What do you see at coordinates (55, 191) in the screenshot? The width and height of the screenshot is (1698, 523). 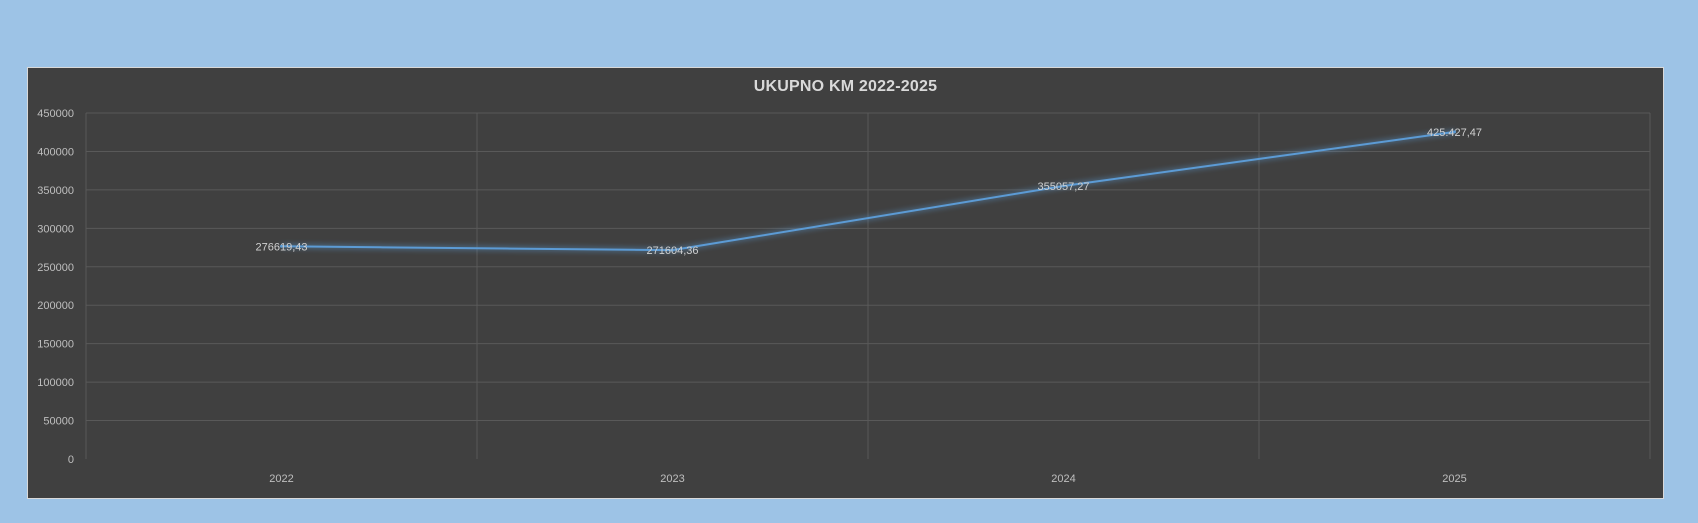 I see `y-tick-label: 350000` at bounding box center [55, 191].